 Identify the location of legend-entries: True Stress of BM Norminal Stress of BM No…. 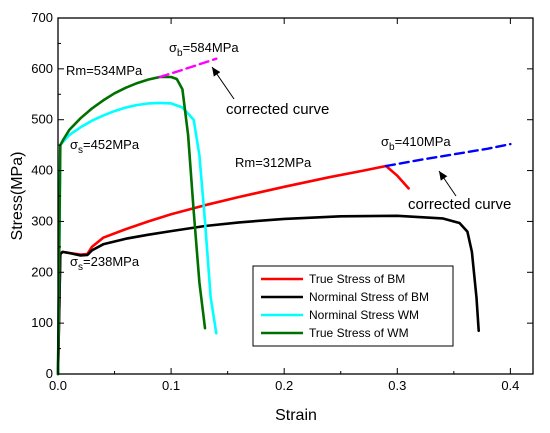
(345, 306).